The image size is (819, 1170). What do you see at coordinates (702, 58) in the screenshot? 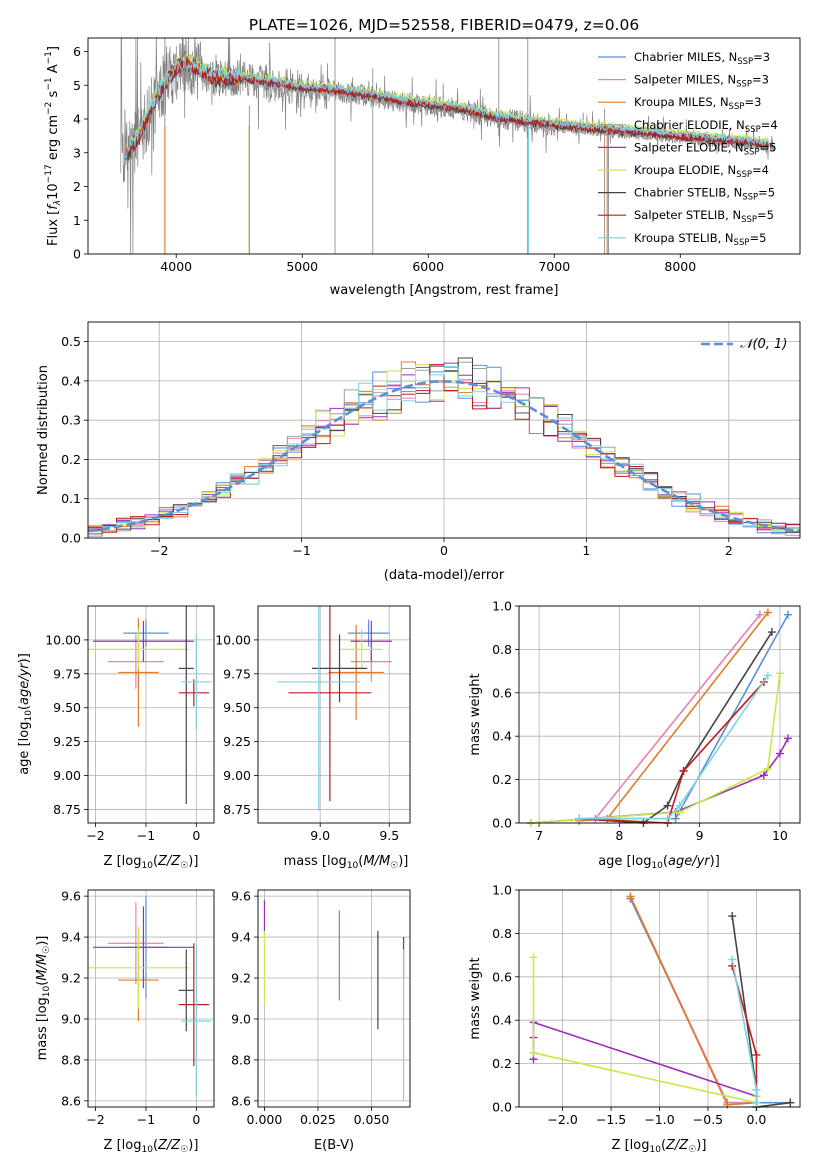
I see `legend-label: Chabrier MILES, NSSP=3` at bounding box center [702, 58].